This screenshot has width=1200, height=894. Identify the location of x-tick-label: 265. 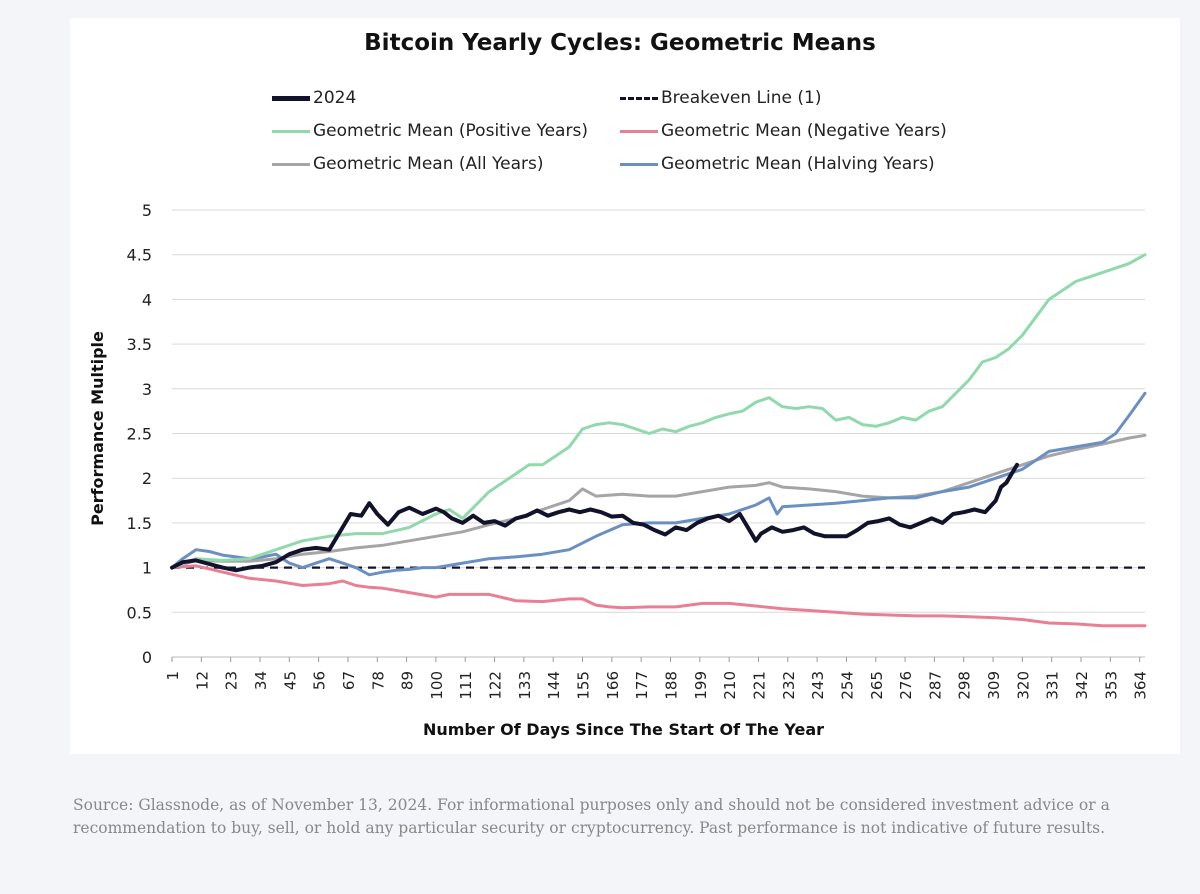
(877, 685).